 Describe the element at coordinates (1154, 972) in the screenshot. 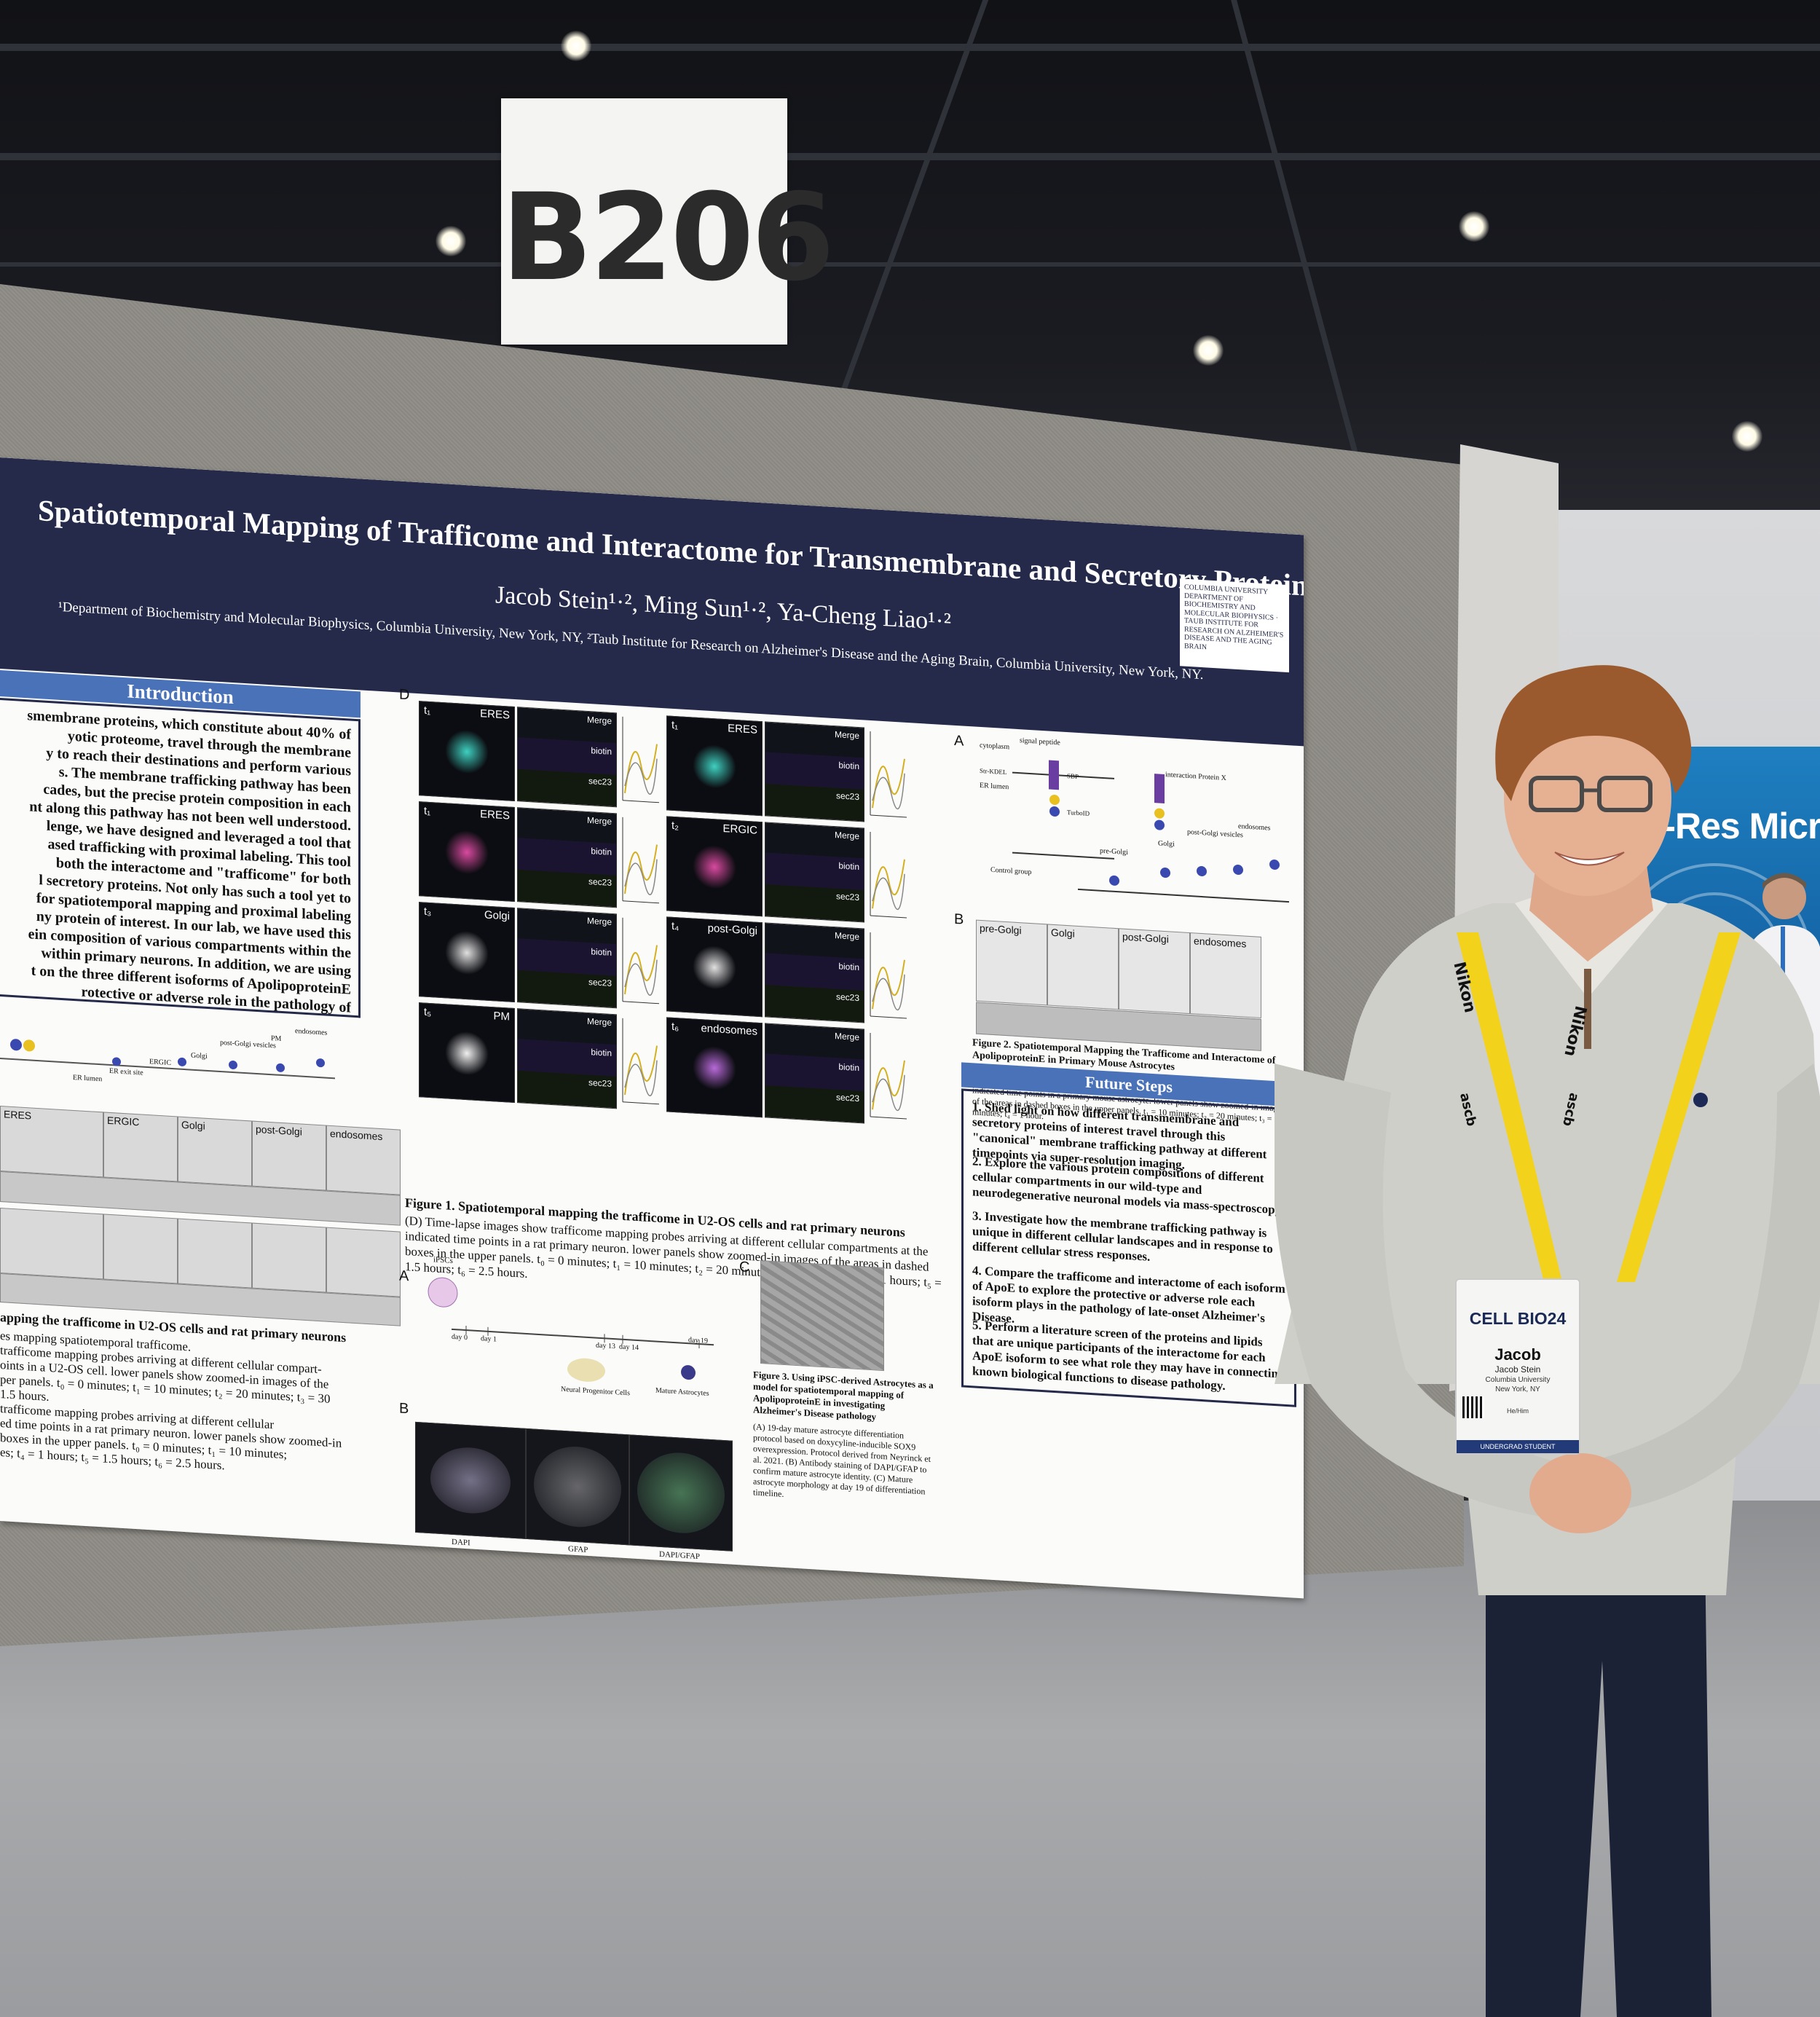

I see `figure2-image: post-Golgi` at that location.